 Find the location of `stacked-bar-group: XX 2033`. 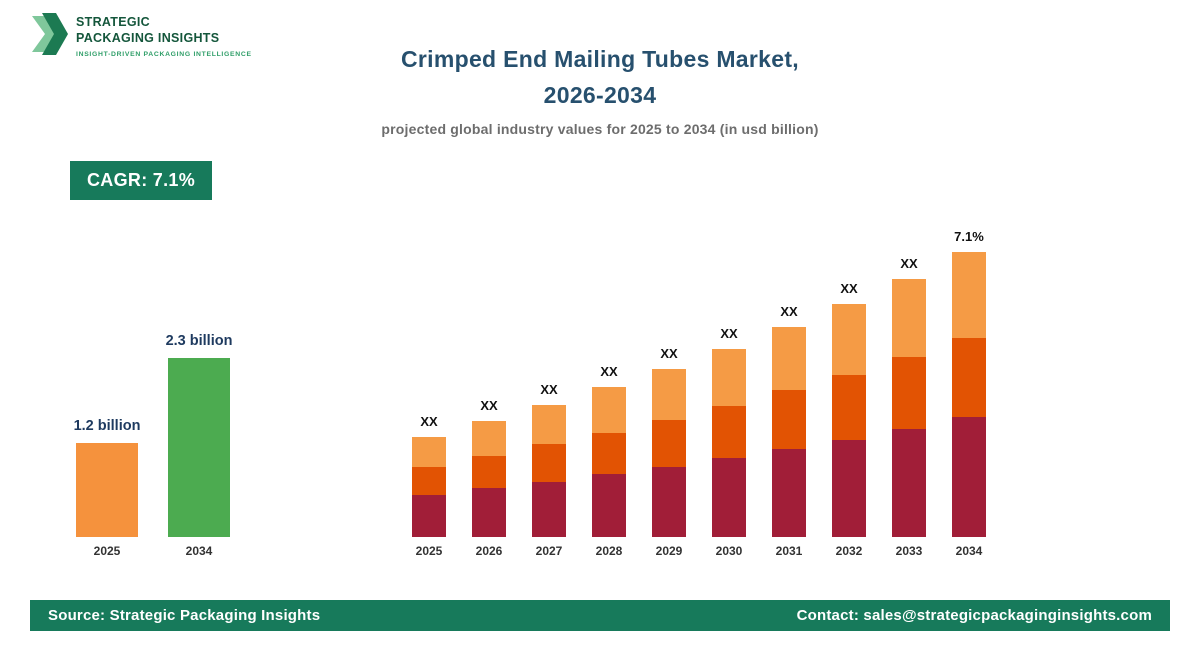

stacked-bar-group: XX 2033 is located at coordinates (909, 407).